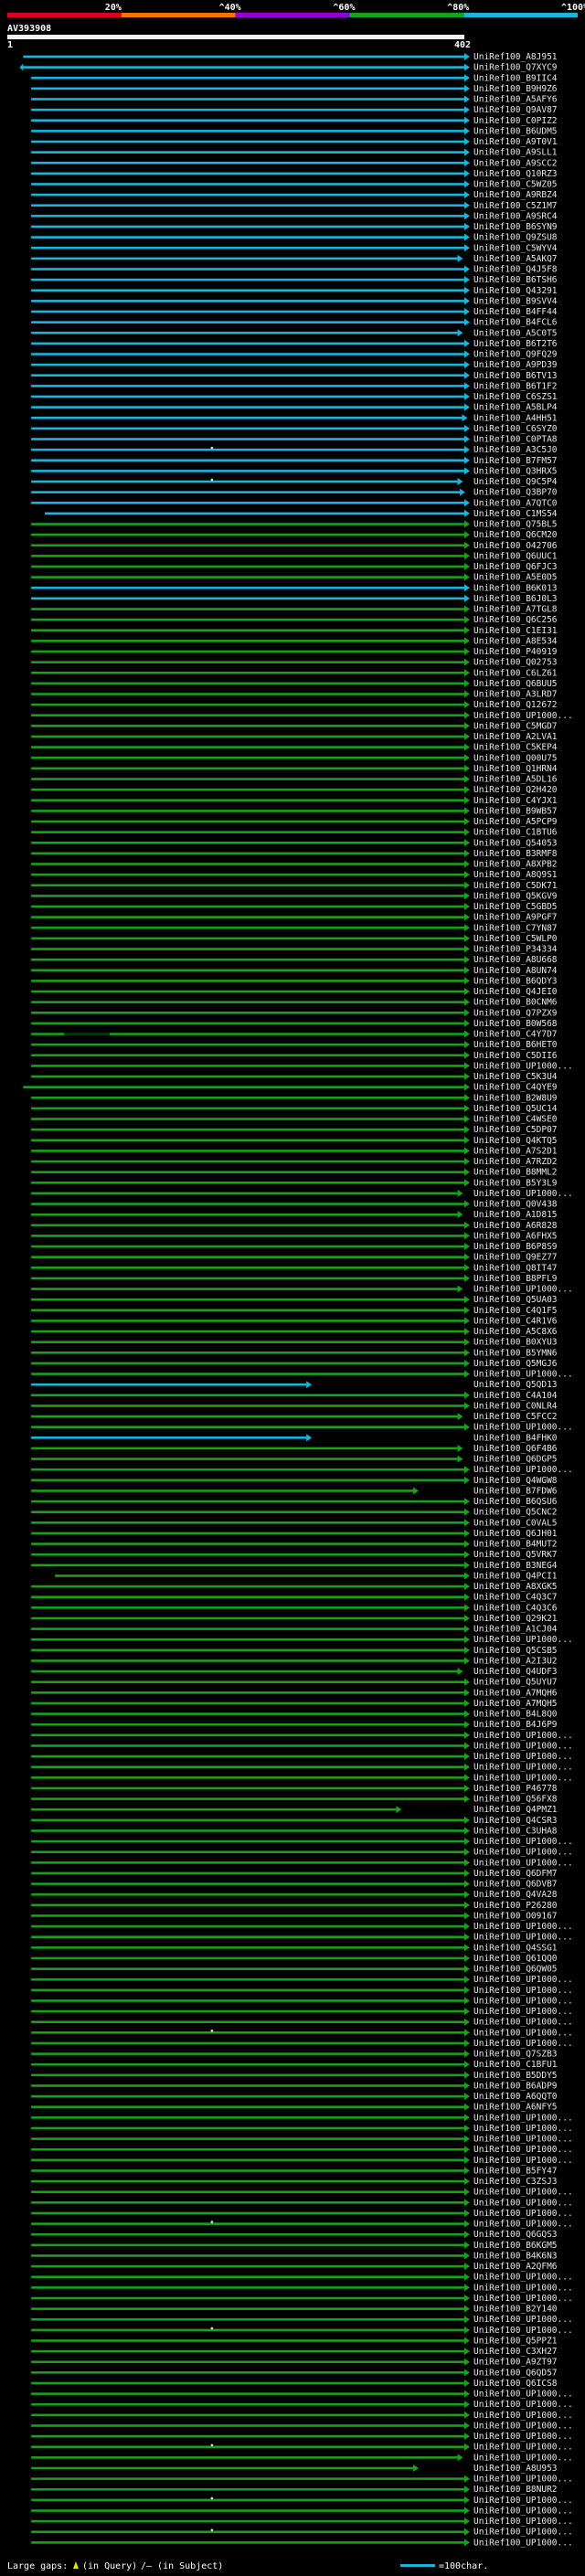 This screenshot has height=2576, width=585. What do you see at coordinates (295, 238) in the screenshot?
I see `hit-row: UniRef100_Q9ZSU8` at bounding box center [295, 238].